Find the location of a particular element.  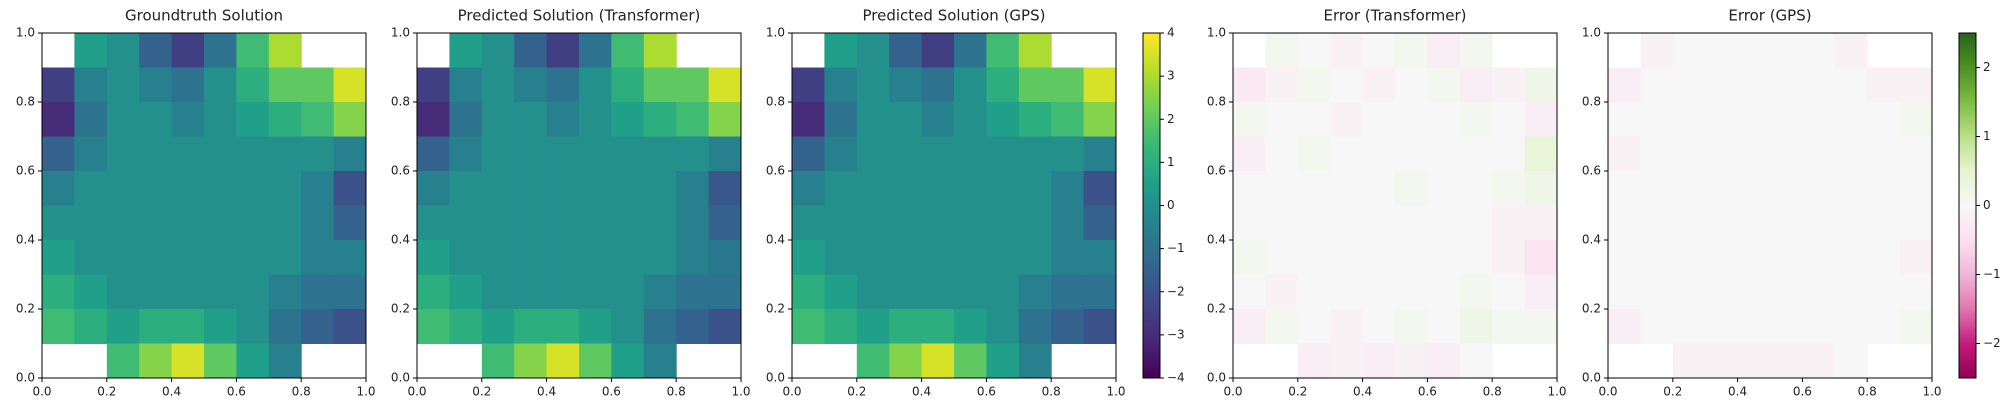

colorbar-tick-label: −4 is located at coordinates (1176, 378).